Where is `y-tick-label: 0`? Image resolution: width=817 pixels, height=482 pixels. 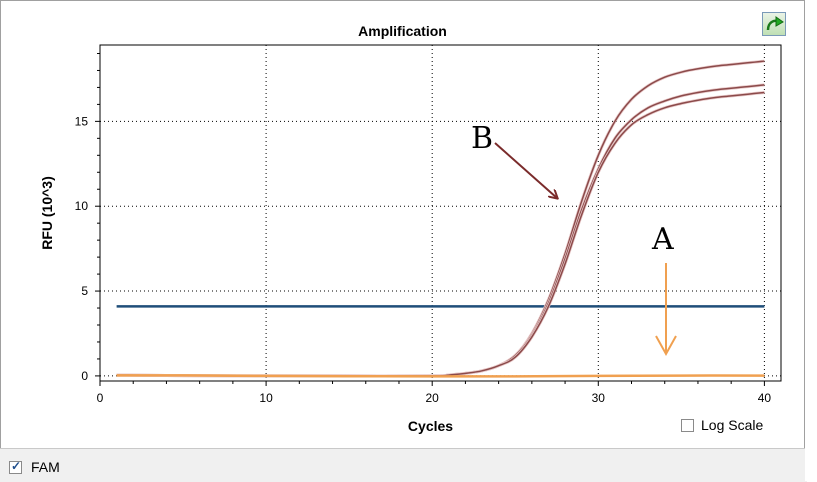 y-tick-label: 0 is located at coordinates (84, 376).